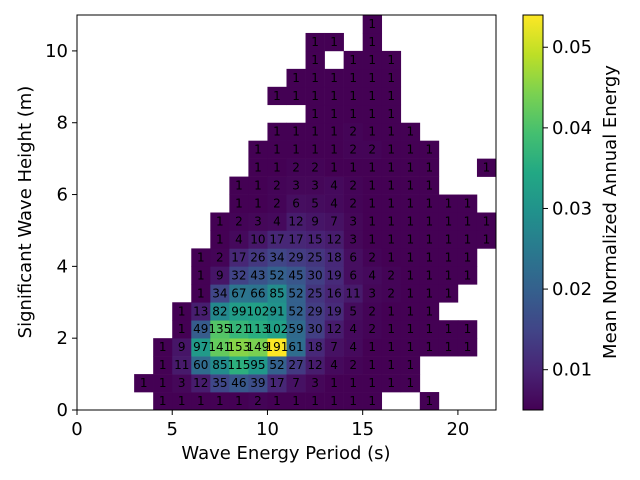 This screenshot has width=640, height=480. I want to click on heatmap-cell-label: 97, so click(200, 347).